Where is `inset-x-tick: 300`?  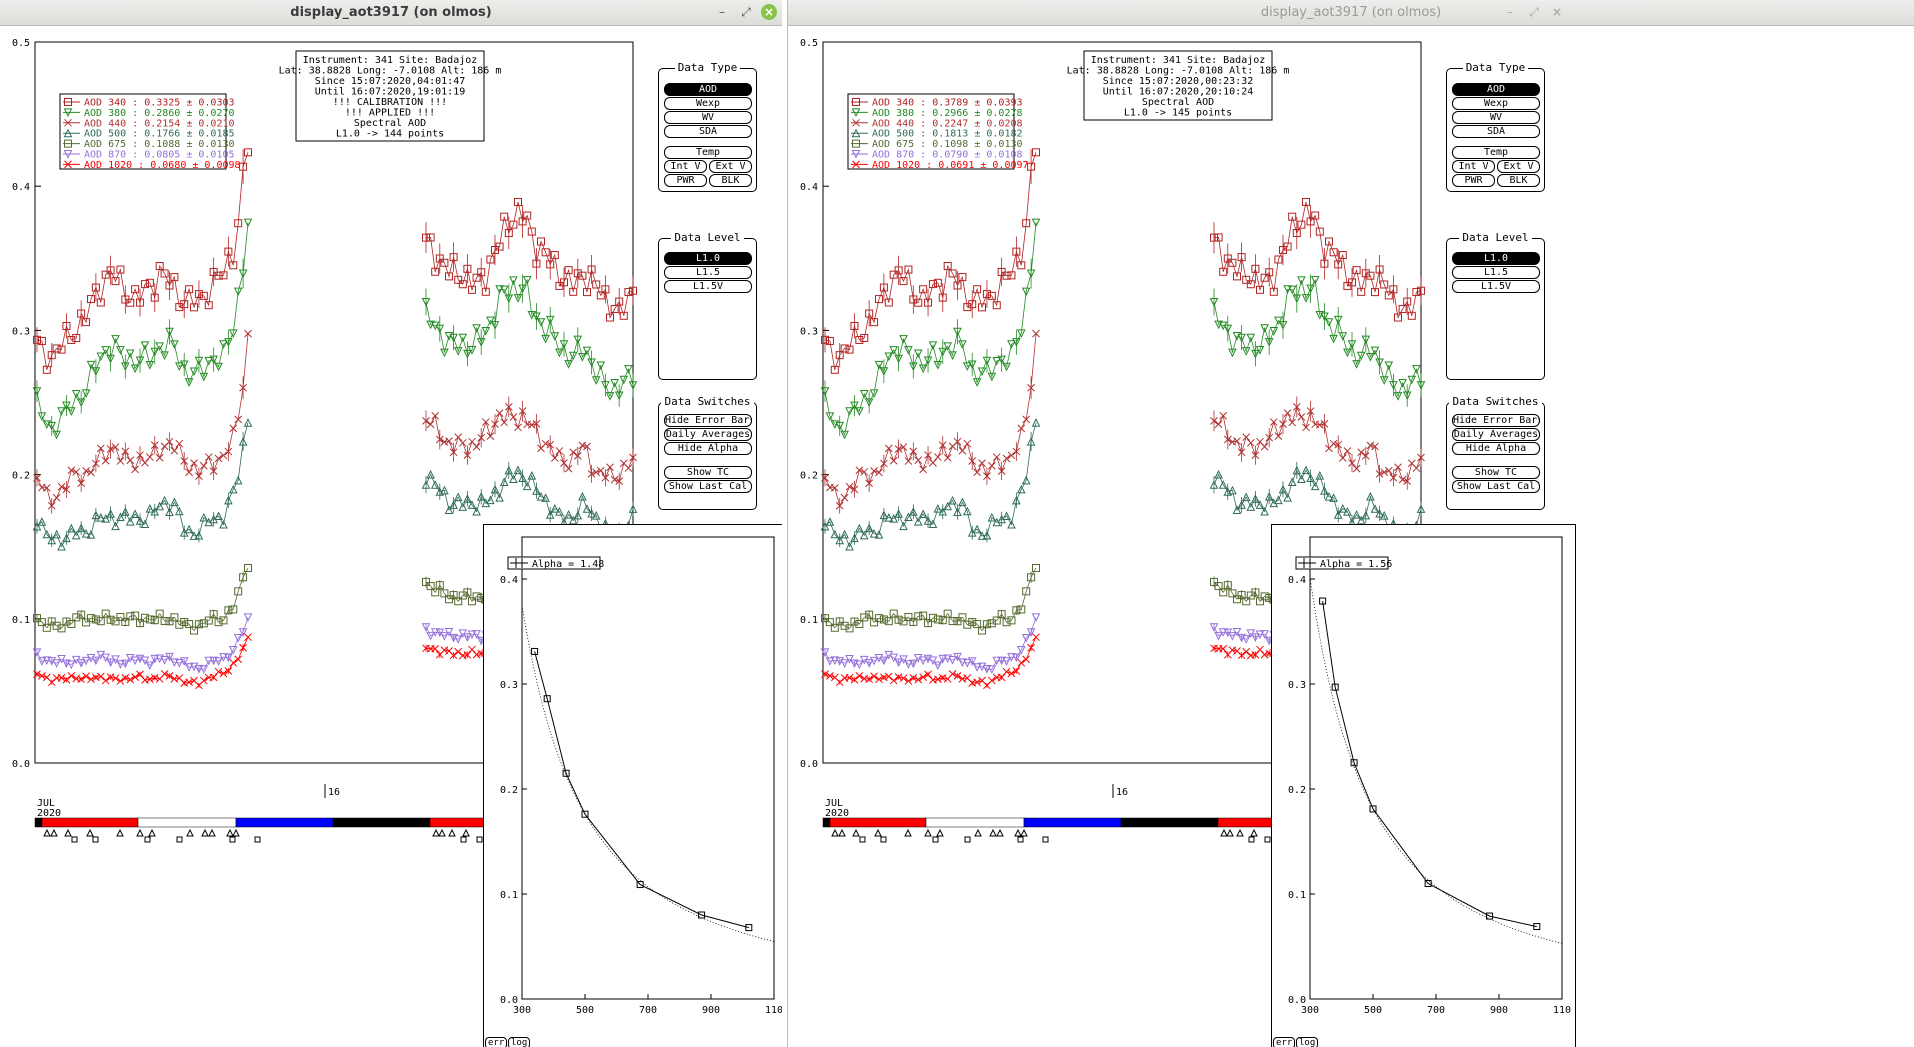
inset-x-tick: 300 is located at coordinates (1310, 1010).